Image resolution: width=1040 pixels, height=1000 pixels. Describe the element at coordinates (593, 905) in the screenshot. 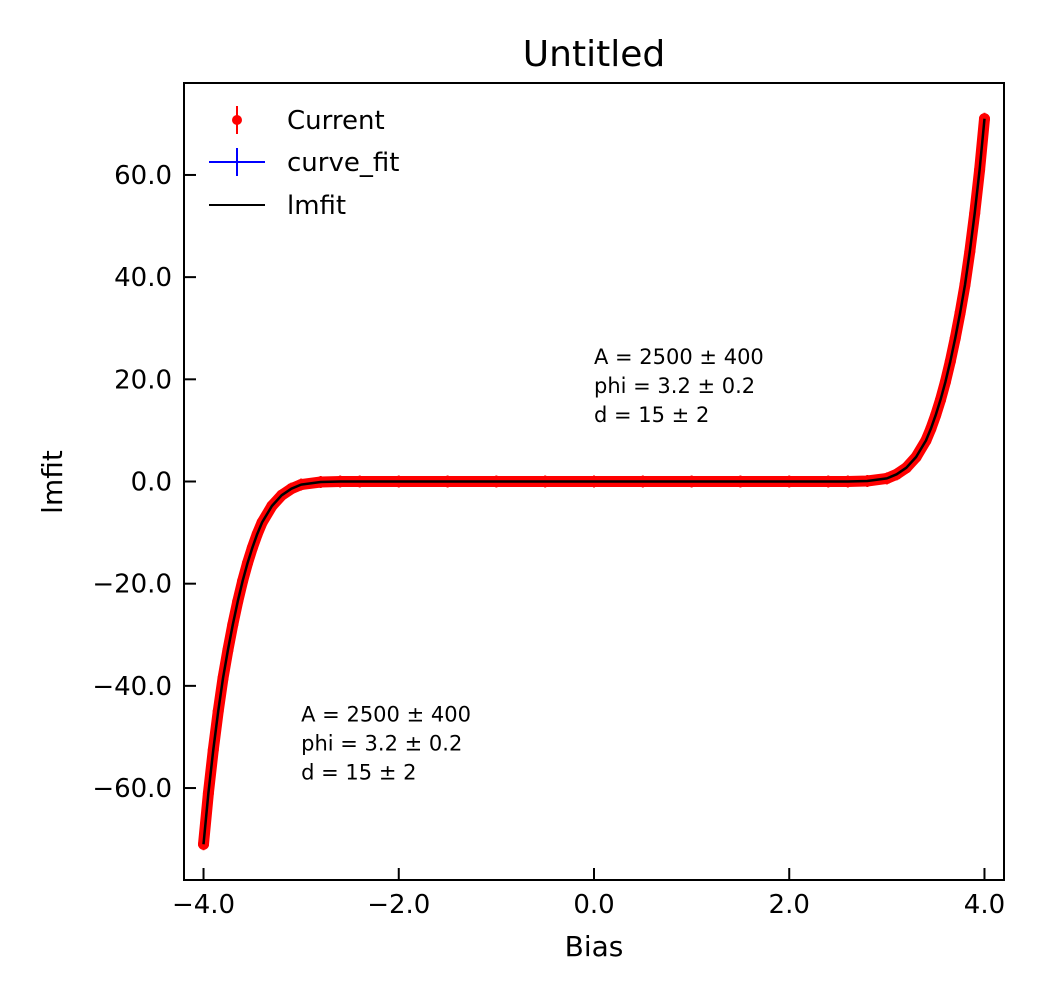

I see `x-tick-label: 0.0` at that location.